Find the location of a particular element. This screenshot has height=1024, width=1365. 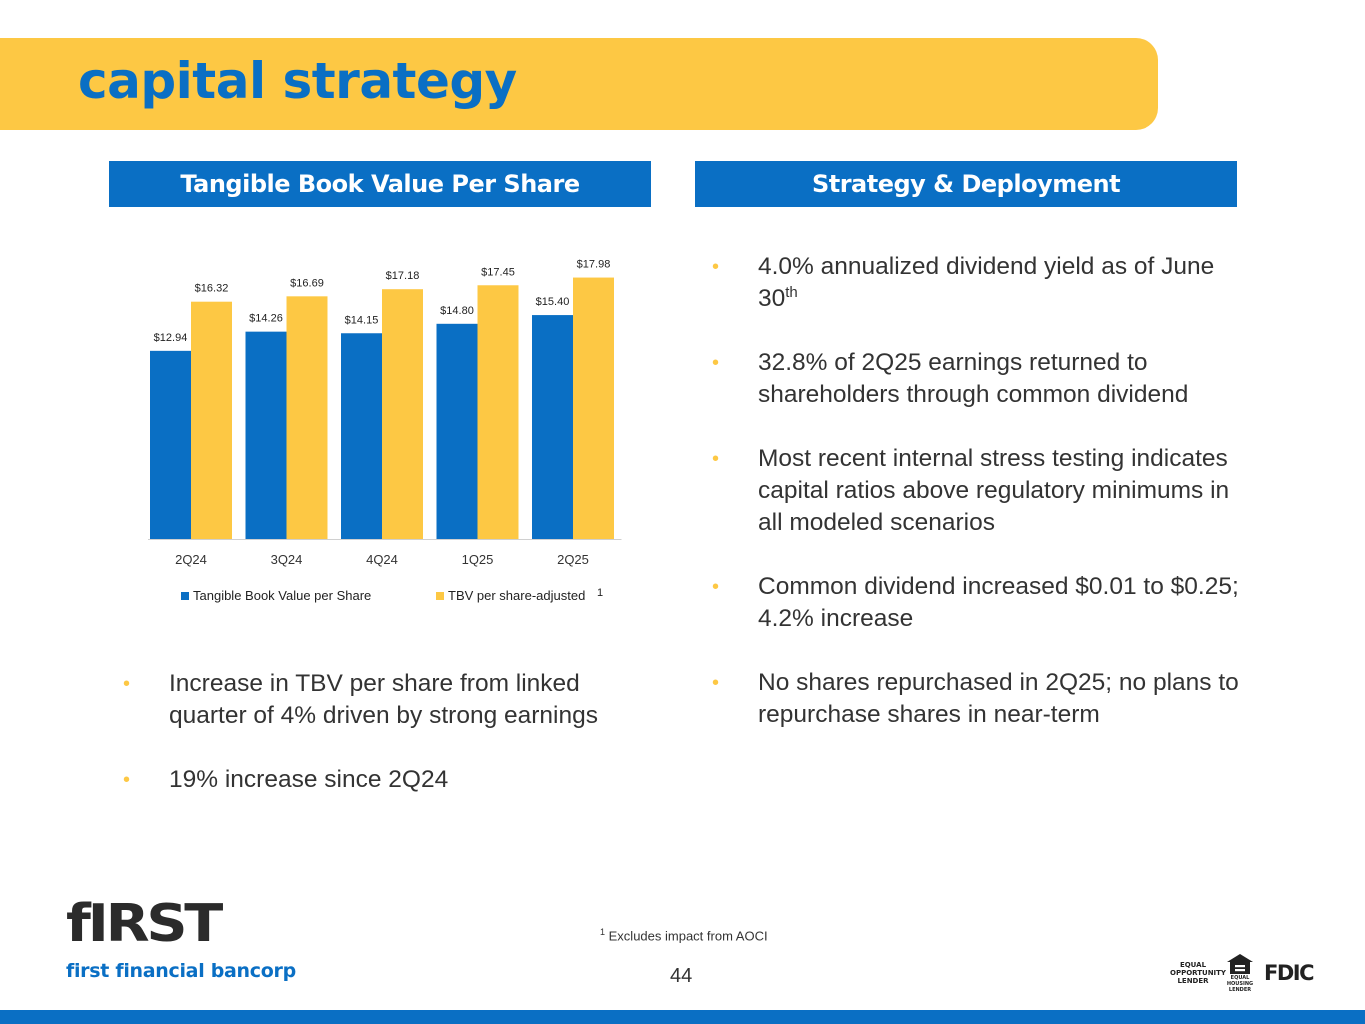

equal-opportunity-lender-text: EQUAL OPPORTUNITY LENDER is located at coordinates (1198, 973).